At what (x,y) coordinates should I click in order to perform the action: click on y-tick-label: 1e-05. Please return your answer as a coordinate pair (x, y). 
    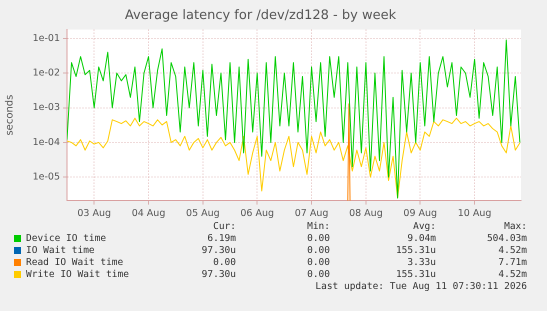
    Looking at the image, I should click on (46, 177).